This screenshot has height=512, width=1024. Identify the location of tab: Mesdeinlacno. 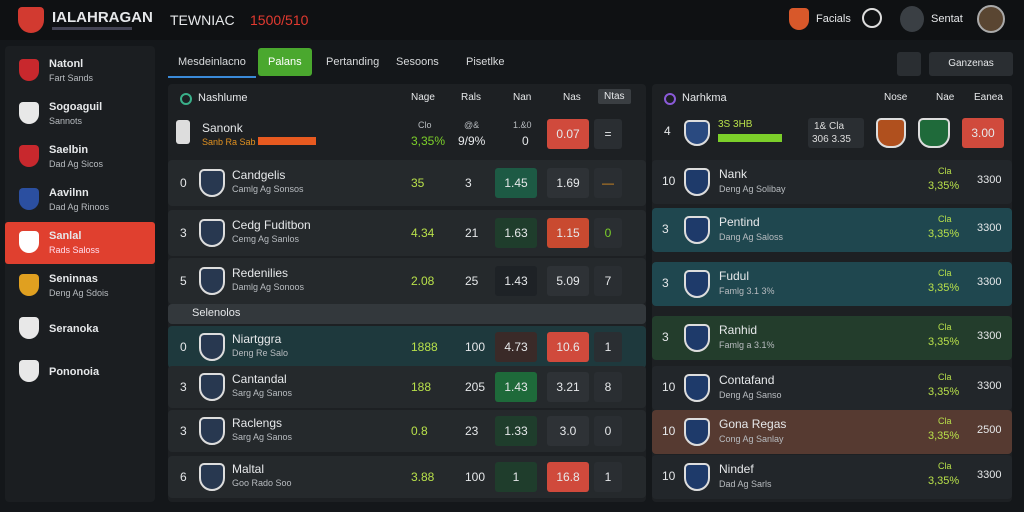
(212, 63).